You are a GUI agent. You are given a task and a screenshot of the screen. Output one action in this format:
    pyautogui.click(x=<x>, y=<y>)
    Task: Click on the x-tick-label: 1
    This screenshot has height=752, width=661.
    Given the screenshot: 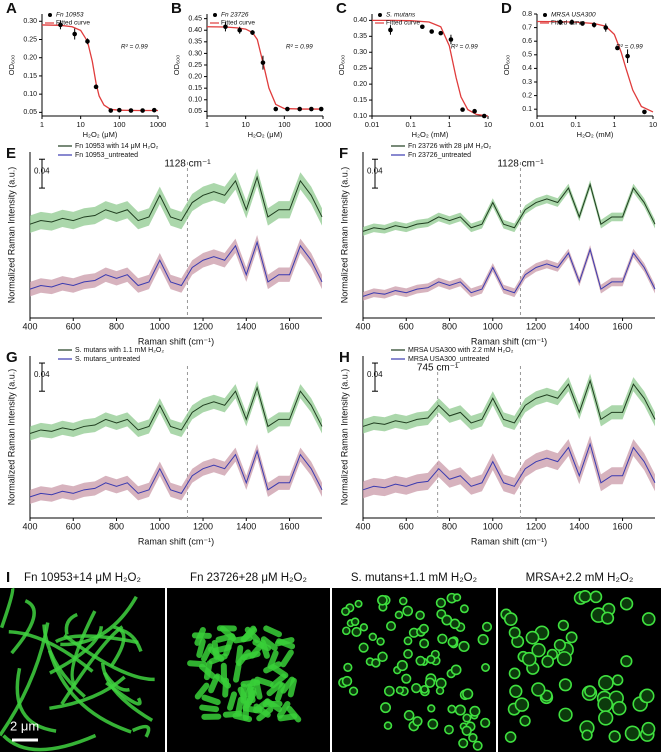 What is the action you would take?
    pyautogui.click(x=207, y=124)
    